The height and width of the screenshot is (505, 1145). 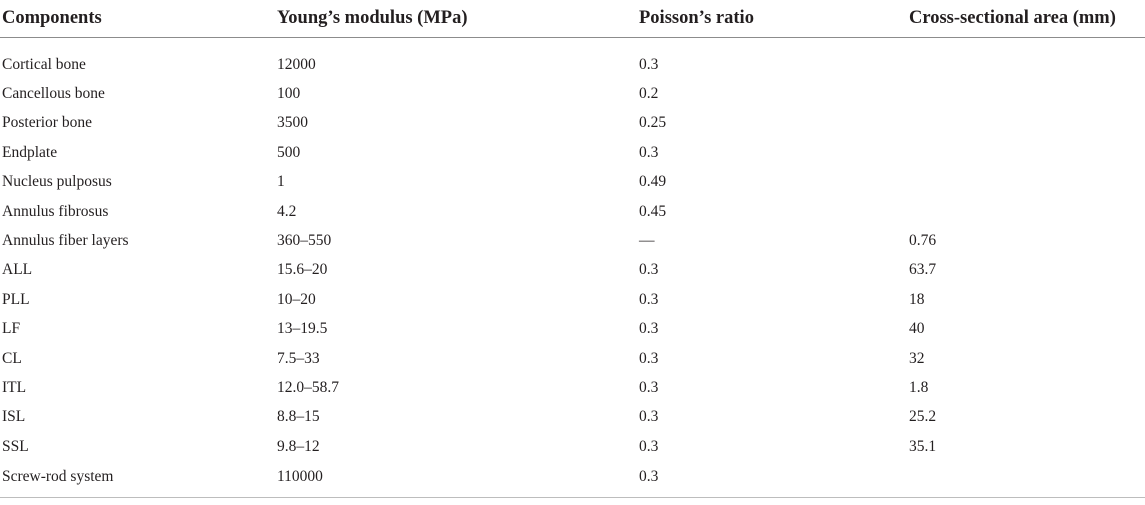 What do you see at coordinates (917, 299) in the screenshot?
I see `cell-cross-sectional-area: 18` at bounding box center [917, 299].